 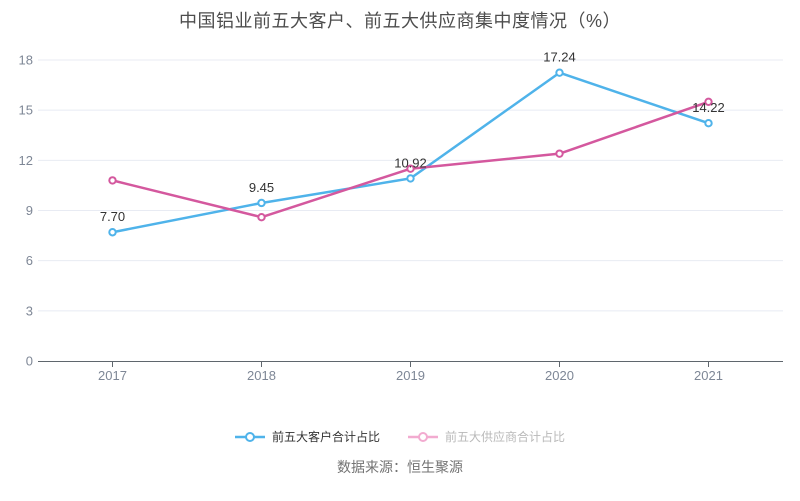 What do you see at coordinates (708, 375) in the screenshot?
I see `x-tick-label: 2021` at bounding box center [708, 375].